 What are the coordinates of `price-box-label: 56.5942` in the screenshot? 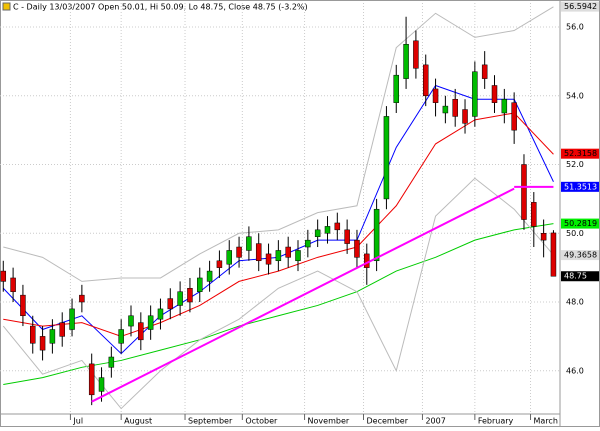 It's located at (580, 6).